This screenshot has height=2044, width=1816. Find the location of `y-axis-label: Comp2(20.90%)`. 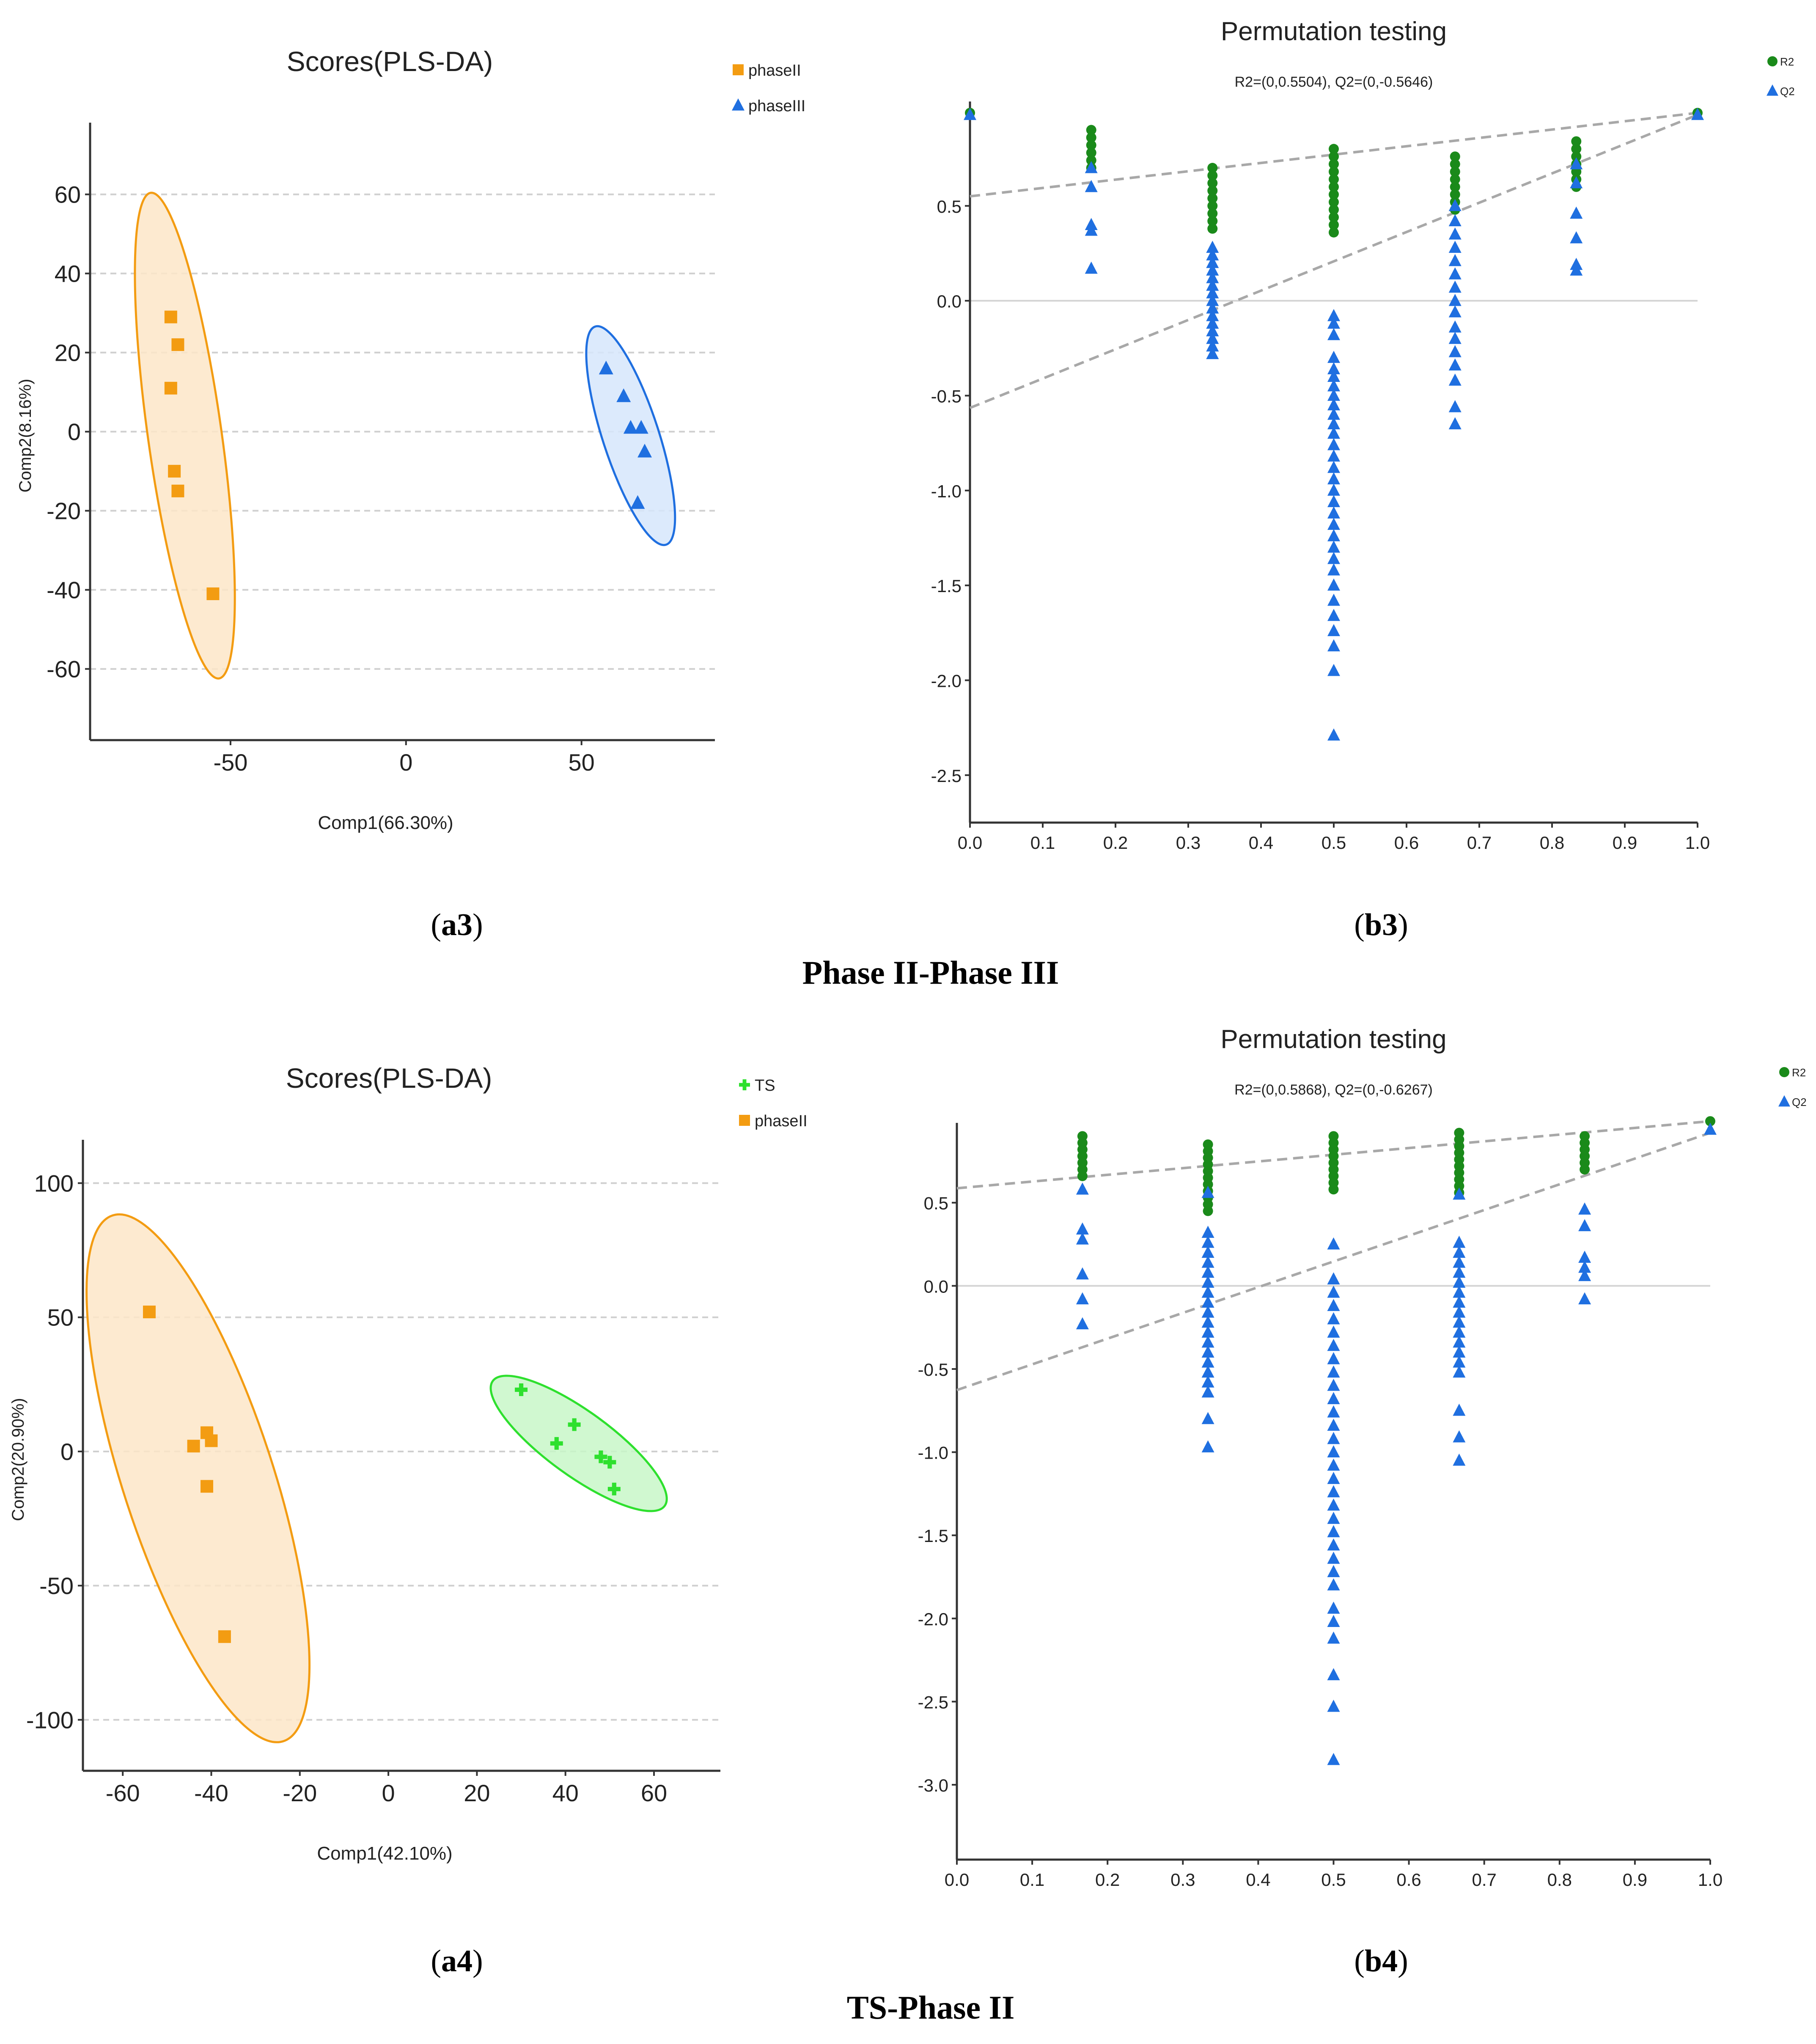

y-axis-label: Comp2(20.90%) is located at coordinates (18, 1459).